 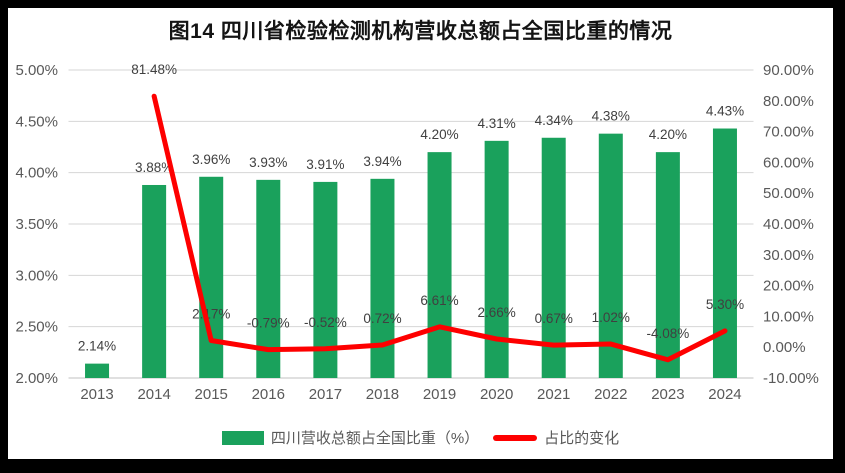 I want to click on line-value-label: 2.66%, so click(x=496, y=312).